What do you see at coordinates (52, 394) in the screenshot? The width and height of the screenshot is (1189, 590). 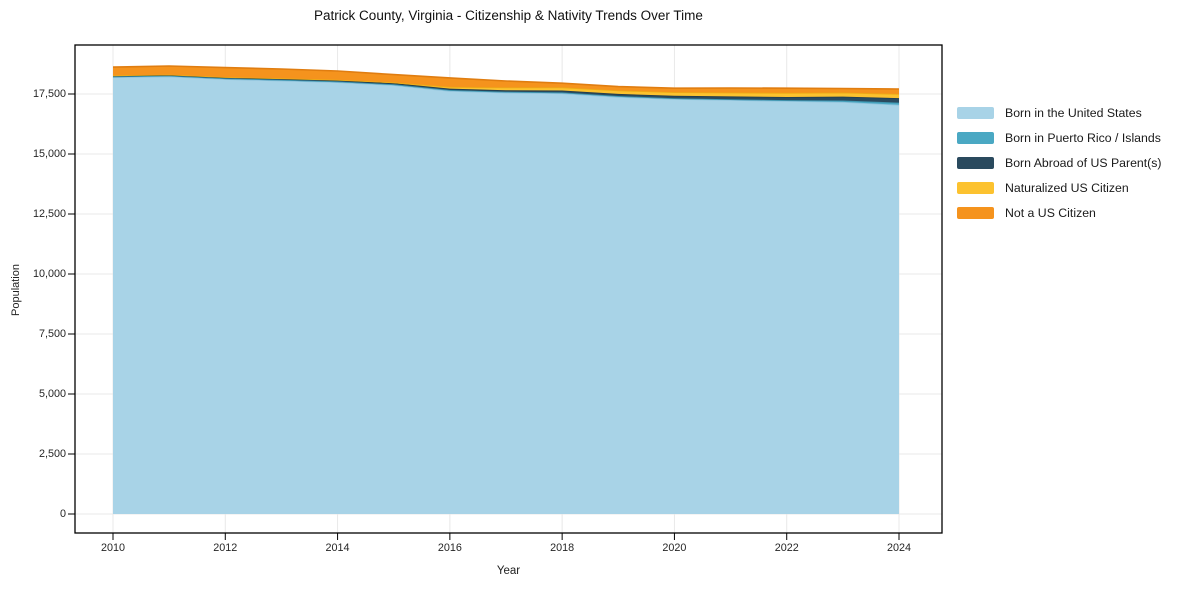 I see `y-tick-label: 5,000` at bounding box center [52, 394].